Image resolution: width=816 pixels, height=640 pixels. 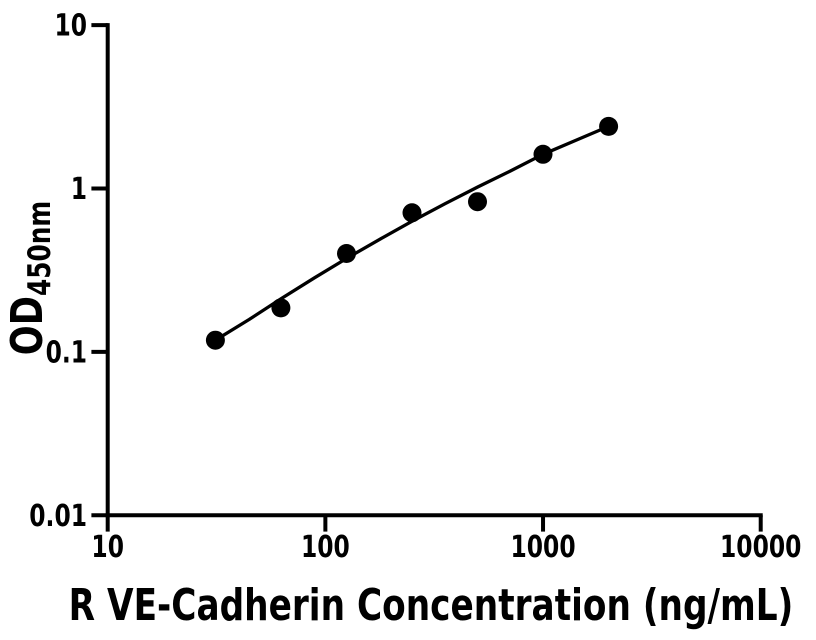 I want to click on y-axis-title: OD450nm, so click(x=30, y=278).